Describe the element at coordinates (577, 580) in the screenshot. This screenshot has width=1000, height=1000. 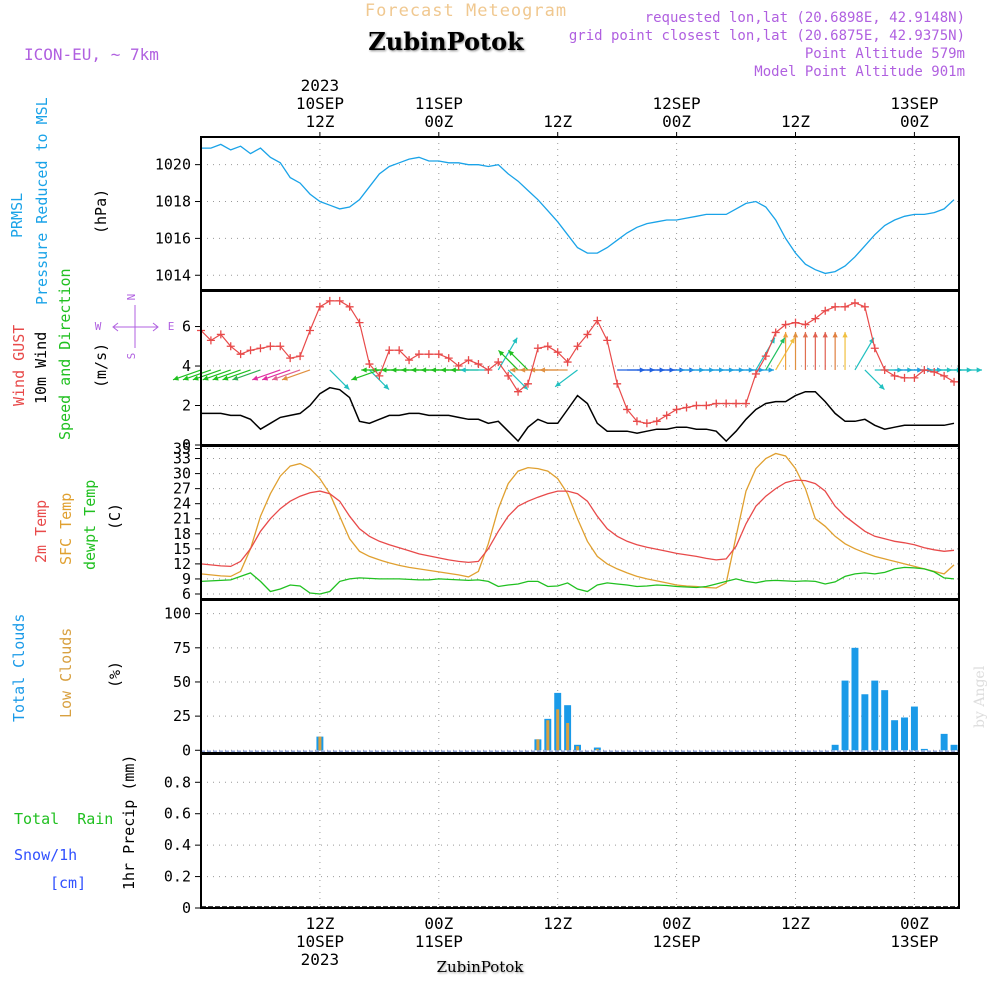
I see `dewpoint-line` at that location.